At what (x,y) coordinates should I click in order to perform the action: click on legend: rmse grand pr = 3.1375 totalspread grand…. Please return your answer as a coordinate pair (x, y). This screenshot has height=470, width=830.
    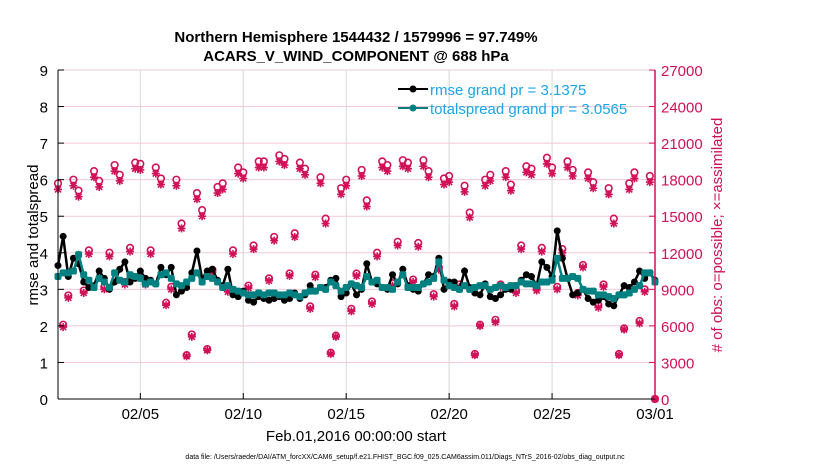
    Looking at the image, I should click on (512, 100).